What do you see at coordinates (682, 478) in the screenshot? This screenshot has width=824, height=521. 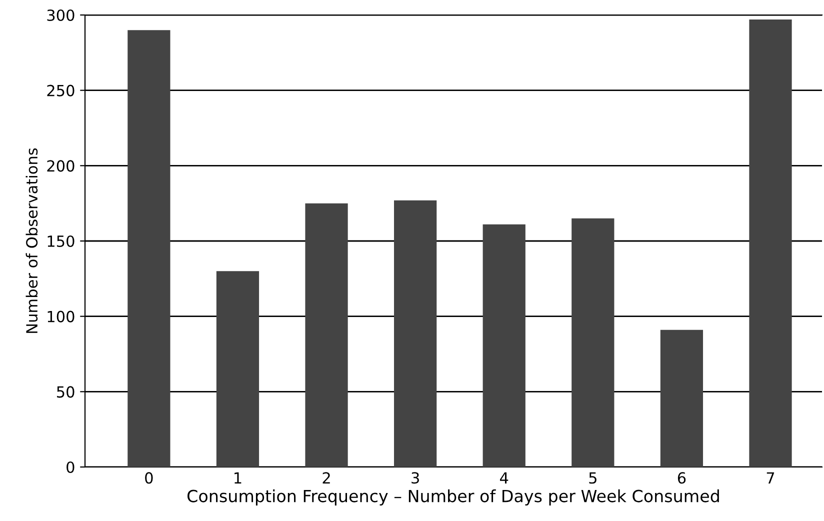 I see `x-tick-label: 6` at bounding box center [682, 478].